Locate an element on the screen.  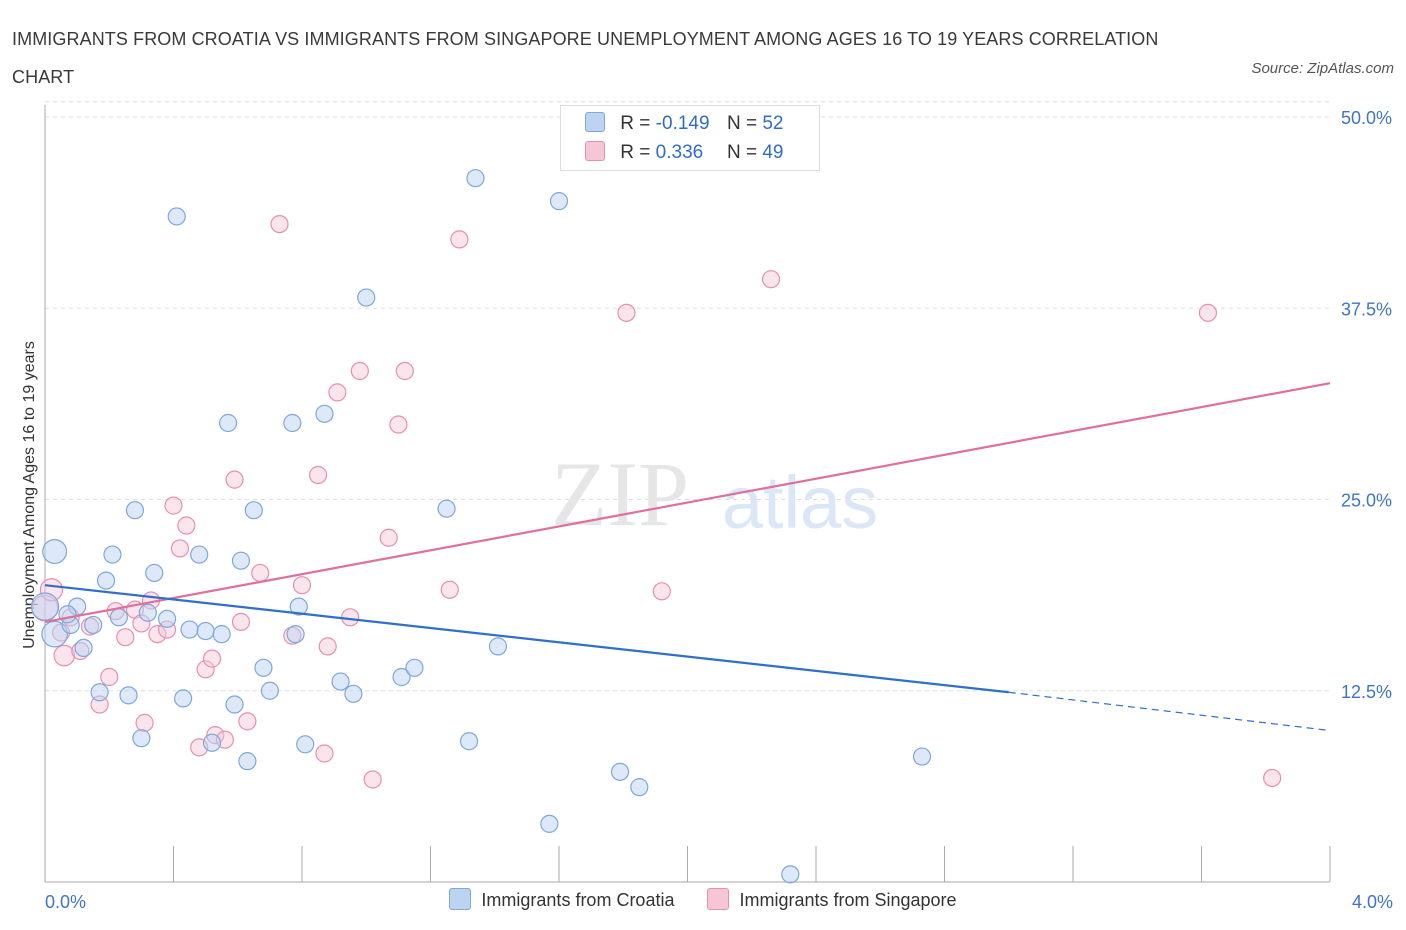
legend-item-croatia: Immigrants from Croatia is located at coordinates (561, 899).